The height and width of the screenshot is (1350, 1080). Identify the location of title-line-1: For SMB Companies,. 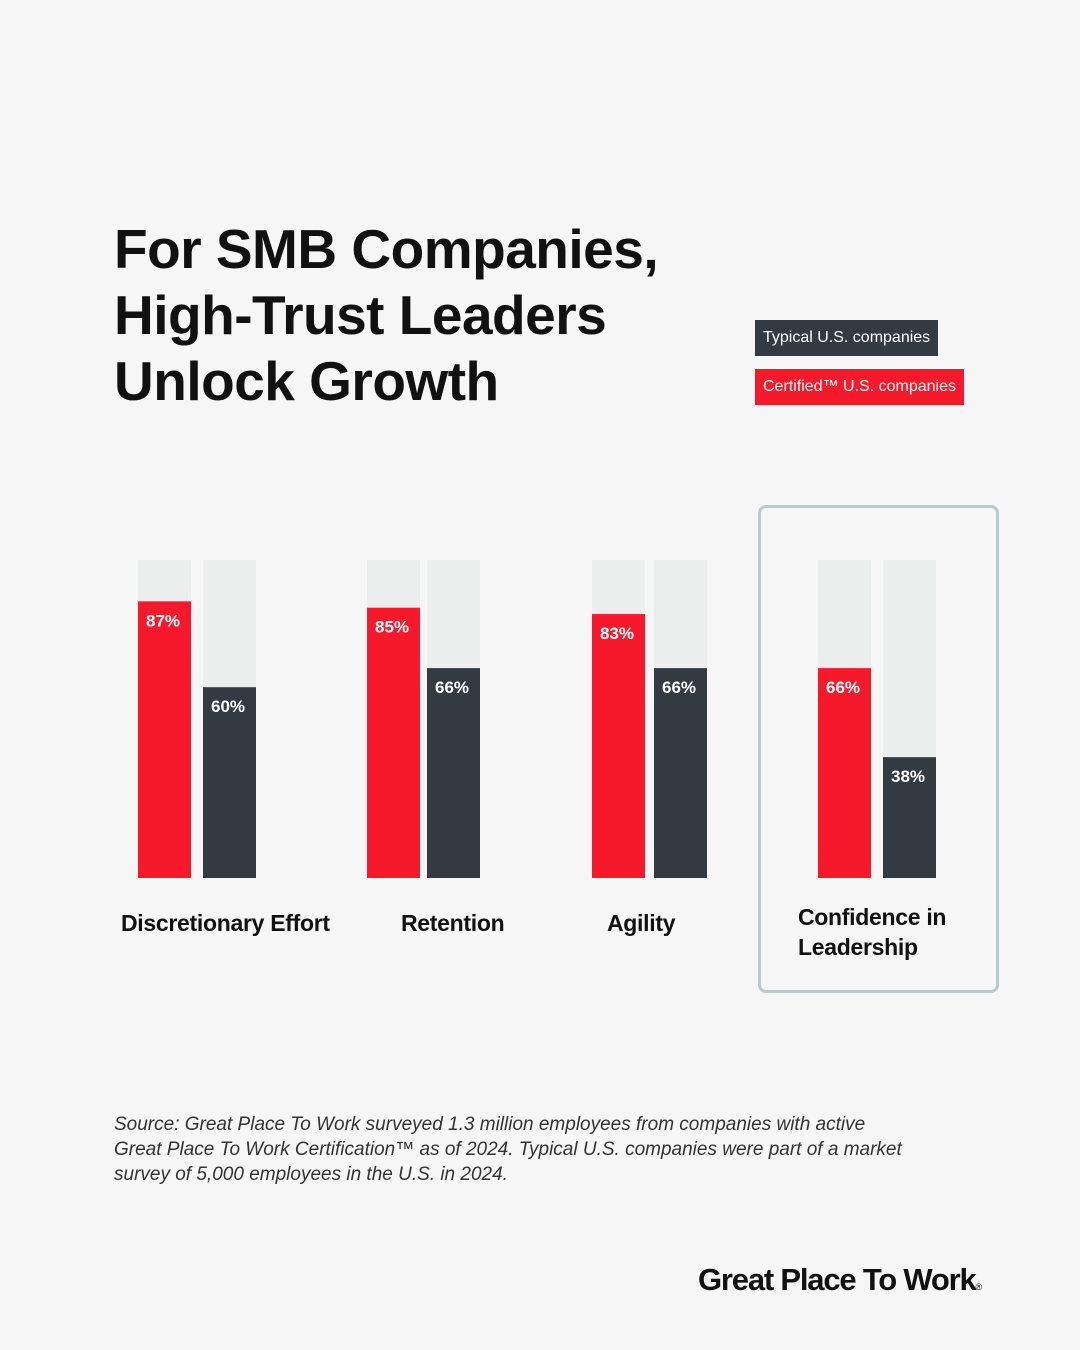
(386, 249).